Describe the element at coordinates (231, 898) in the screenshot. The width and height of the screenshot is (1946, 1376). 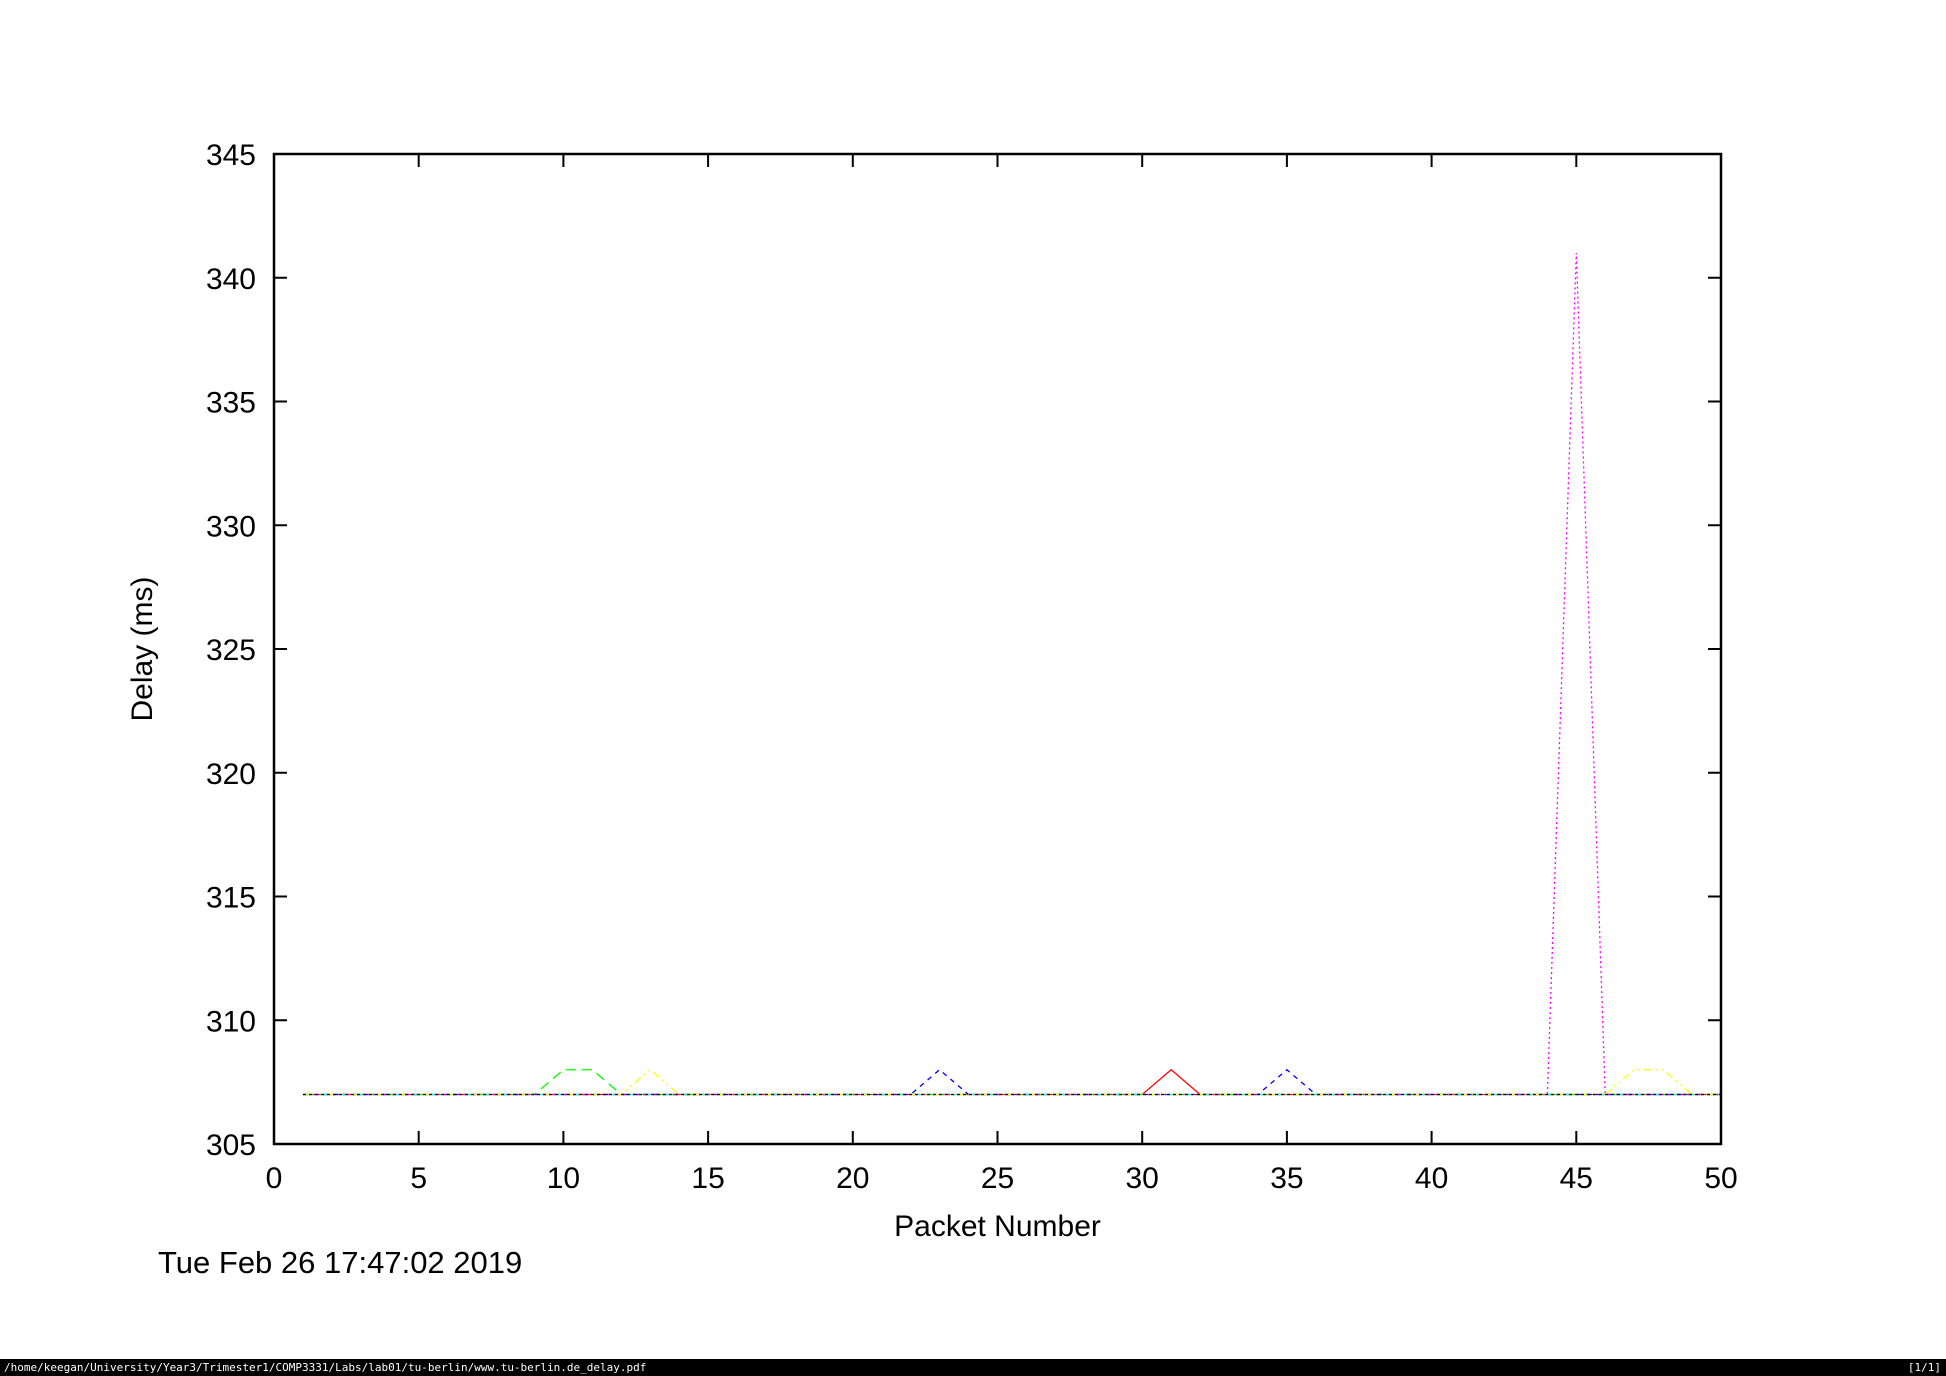
I see `y-tick-label: 315` at that location.